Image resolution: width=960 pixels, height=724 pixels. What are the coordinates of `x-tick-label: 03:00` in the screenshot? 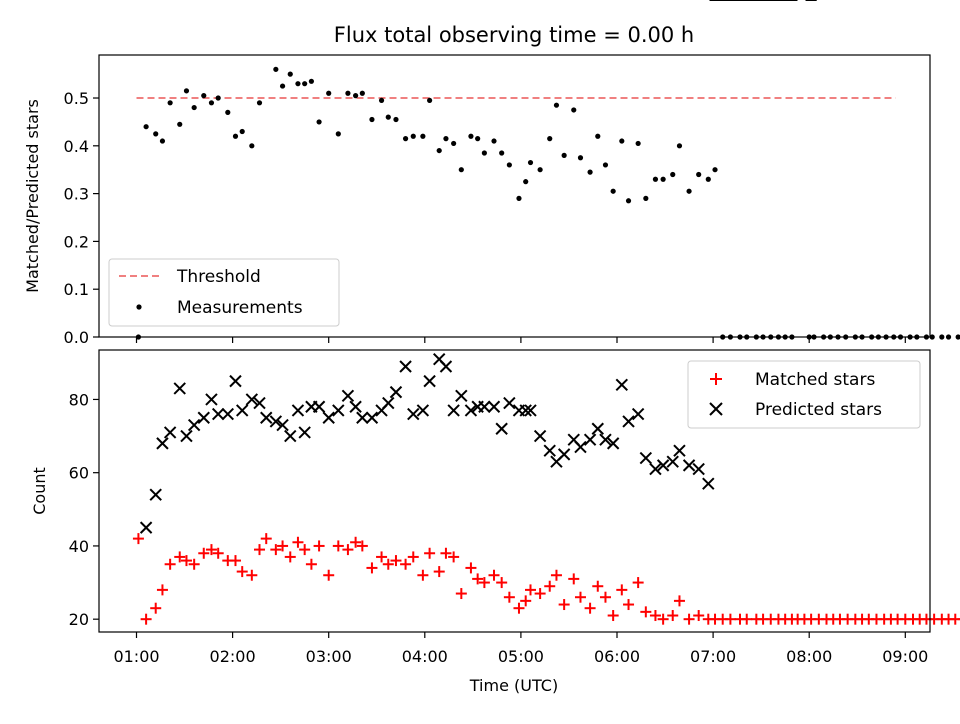 It's located at (329, 656).